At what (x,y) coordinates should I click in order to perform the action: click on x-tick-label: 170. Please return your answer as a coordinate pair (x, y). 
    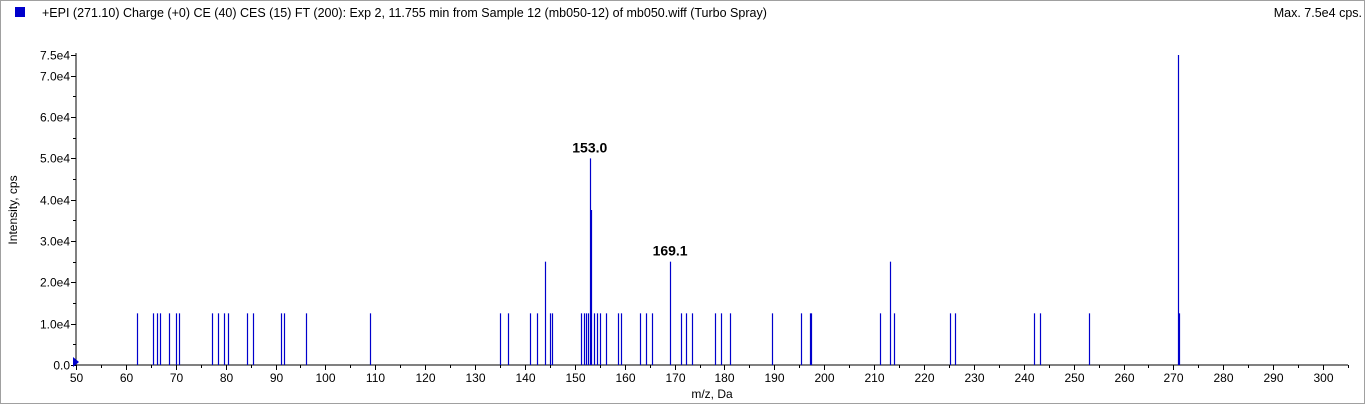
    Looking at the image, I should click on (675, 378).